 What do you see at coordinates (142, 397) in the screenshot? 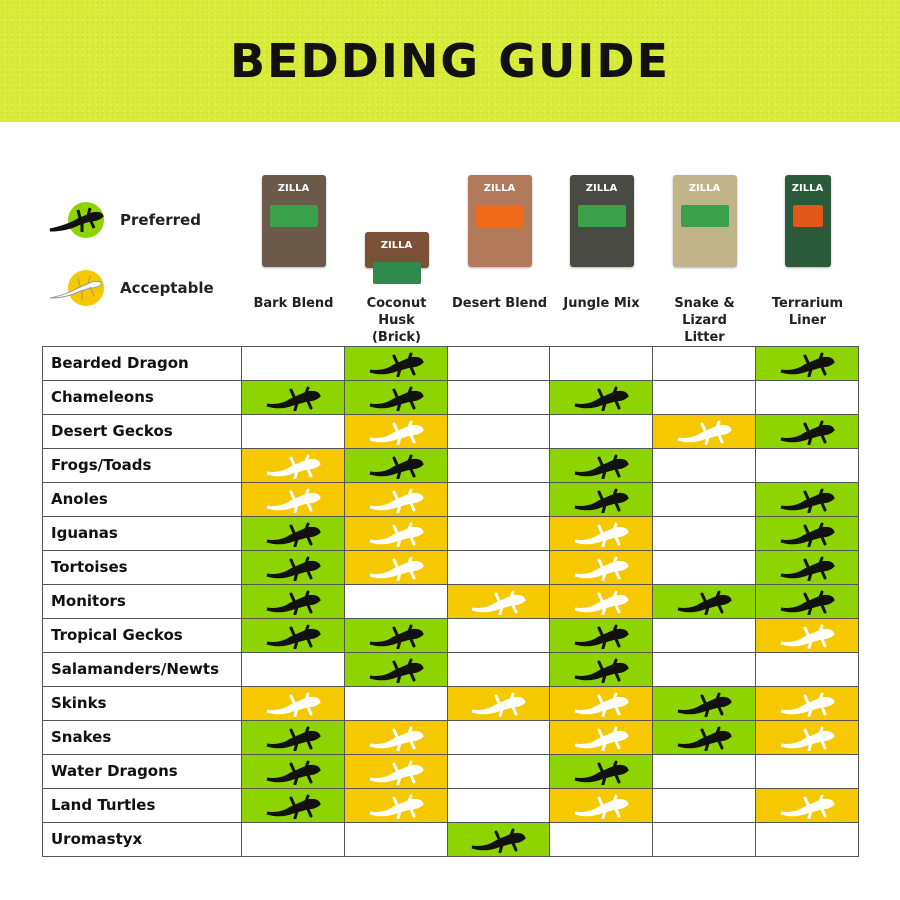
I see `animal-label: Chameleons` at bounding box center [142, 397].